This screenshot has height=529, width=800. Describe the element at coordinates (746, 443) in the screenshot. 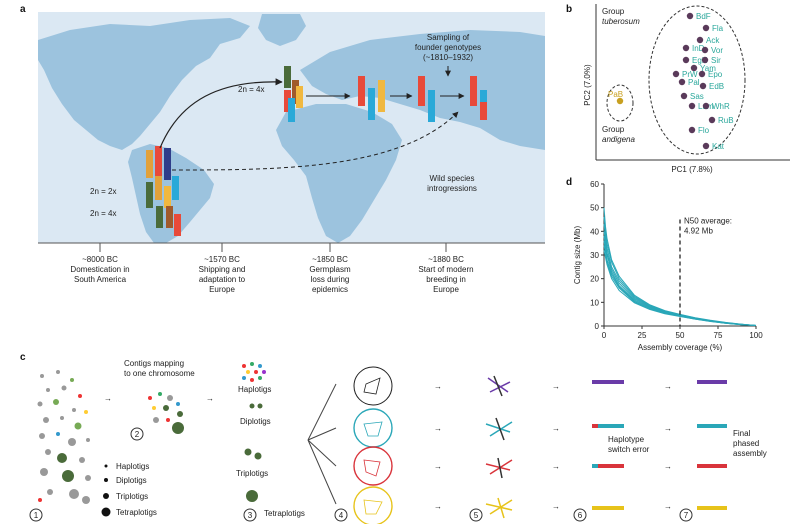

I see `final-line-2: phased` at that location.